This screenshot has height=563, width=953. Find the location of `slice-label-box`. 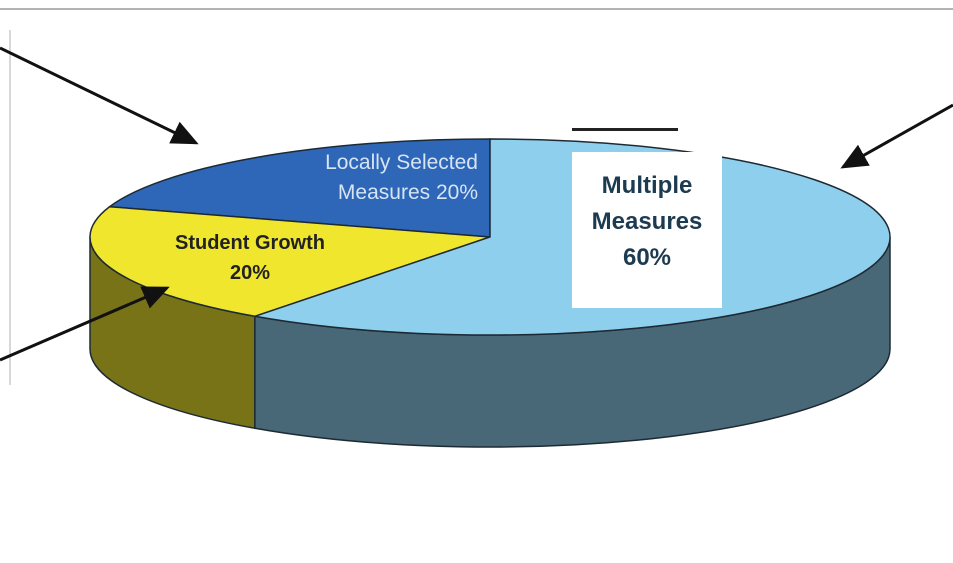

slice-label-box is located at coordinates (647, 230).